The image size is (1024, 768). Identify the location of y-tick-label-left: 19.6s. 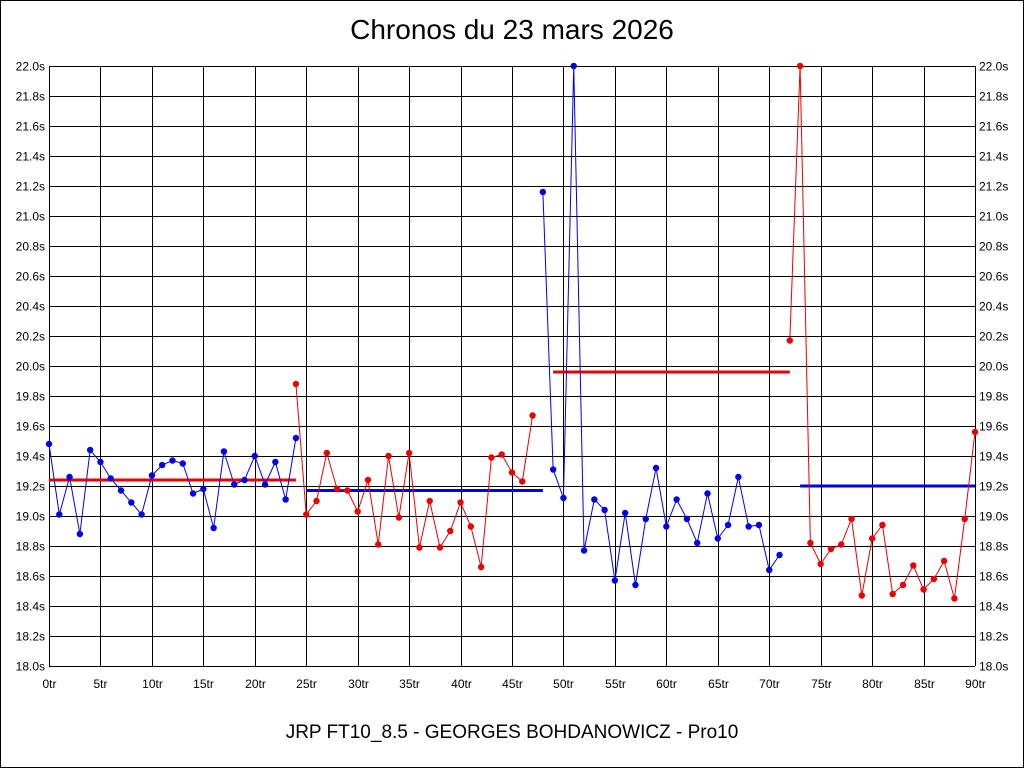
(30, 427).